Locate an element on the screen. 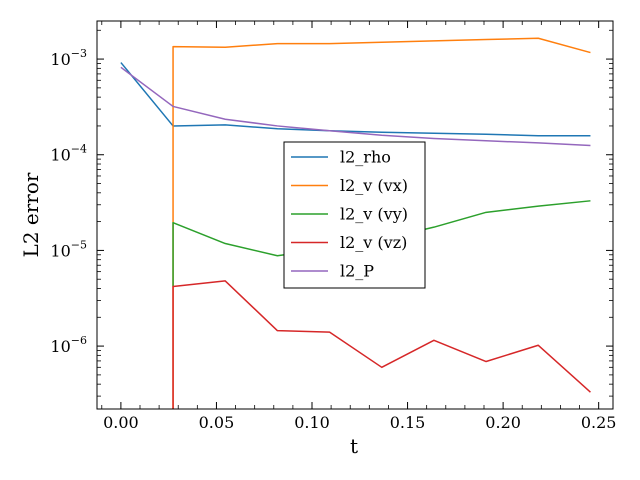 This screenshot has width=640, height=480. x-tick-label: 0.05 is located at coordinates (217, 422).